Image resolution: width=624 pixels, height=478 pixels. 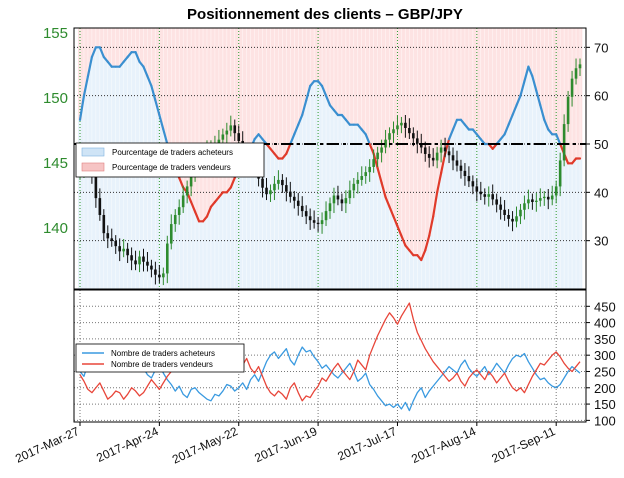 I want to click on legend-label-long-pct: Pourcentage de traders acheteurs, so click(x=172, y=152).